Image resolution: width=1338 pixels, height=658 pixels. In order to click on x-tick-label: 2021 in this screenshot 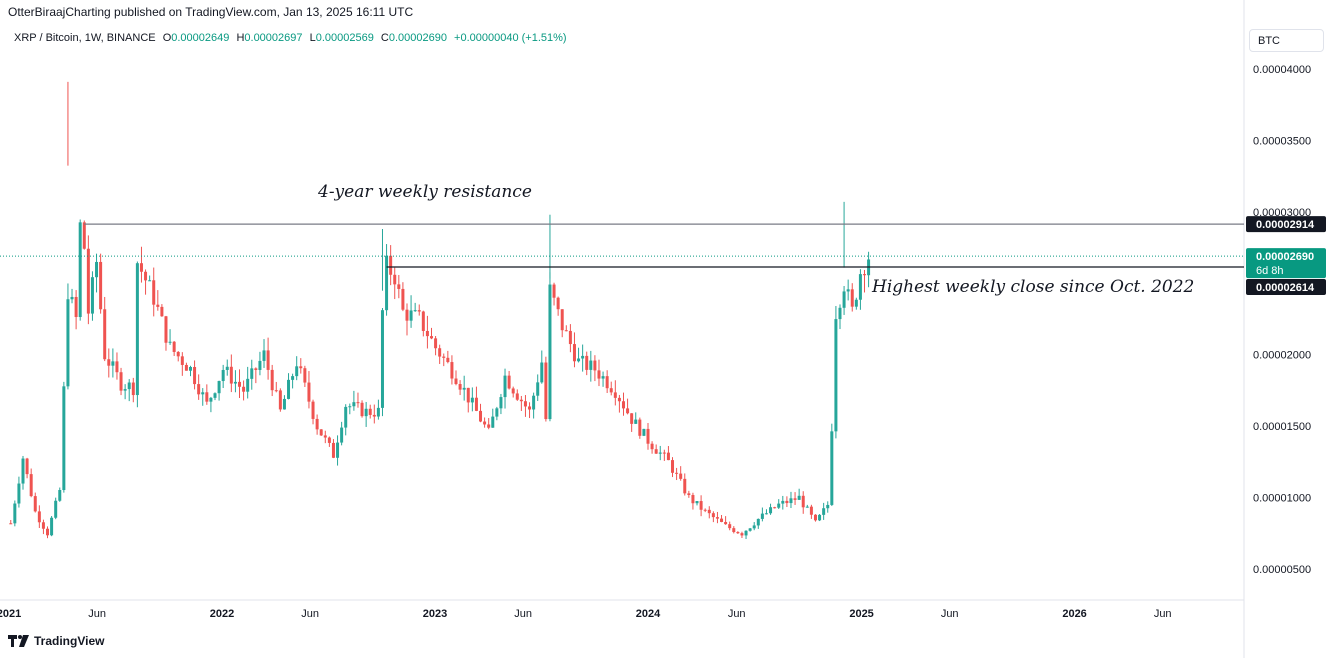, I will do `click(10, 614)`.